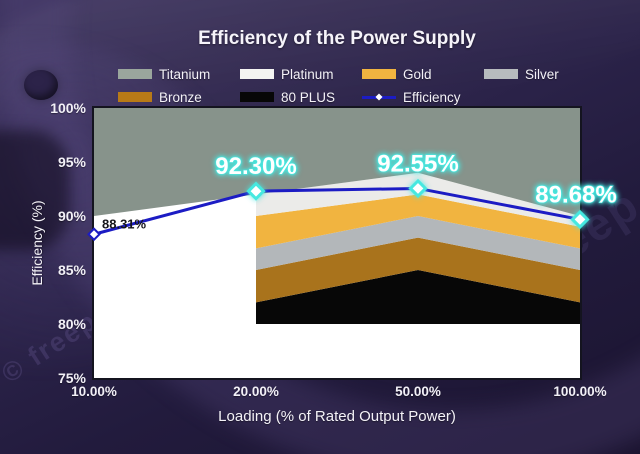  Describe the element at coordinates (417, 74) in the screenshot. I see `legend-label-gold: Gold` at that location.